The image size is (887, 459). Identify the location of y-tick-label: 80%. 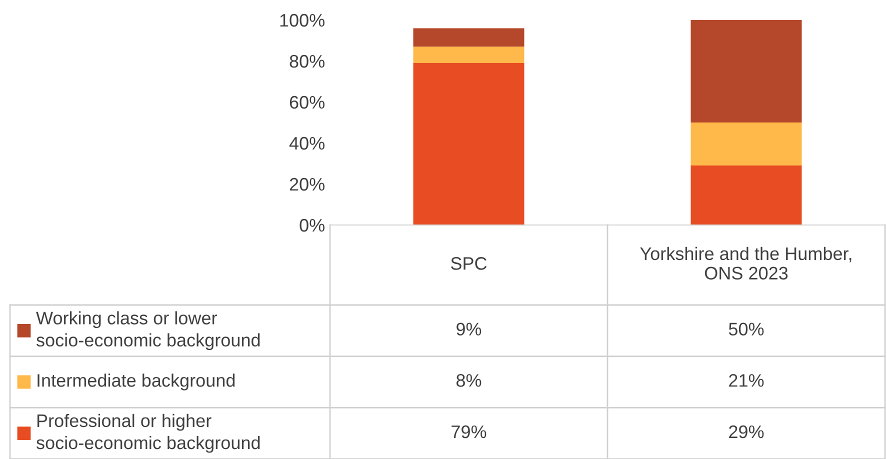
(307, 61).